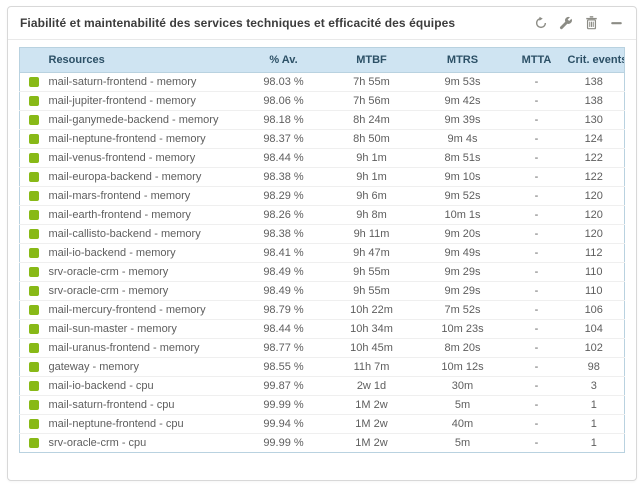 This screenshot has width=644, height=494. I want to click on crit-value: 124, so click(594, 139).